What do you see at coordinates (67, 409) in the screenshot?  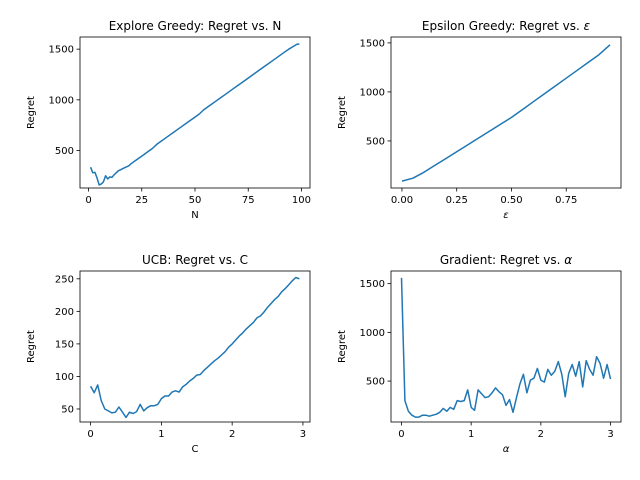 I see `y-tick-label: 50` at bounding box center [67, 409].